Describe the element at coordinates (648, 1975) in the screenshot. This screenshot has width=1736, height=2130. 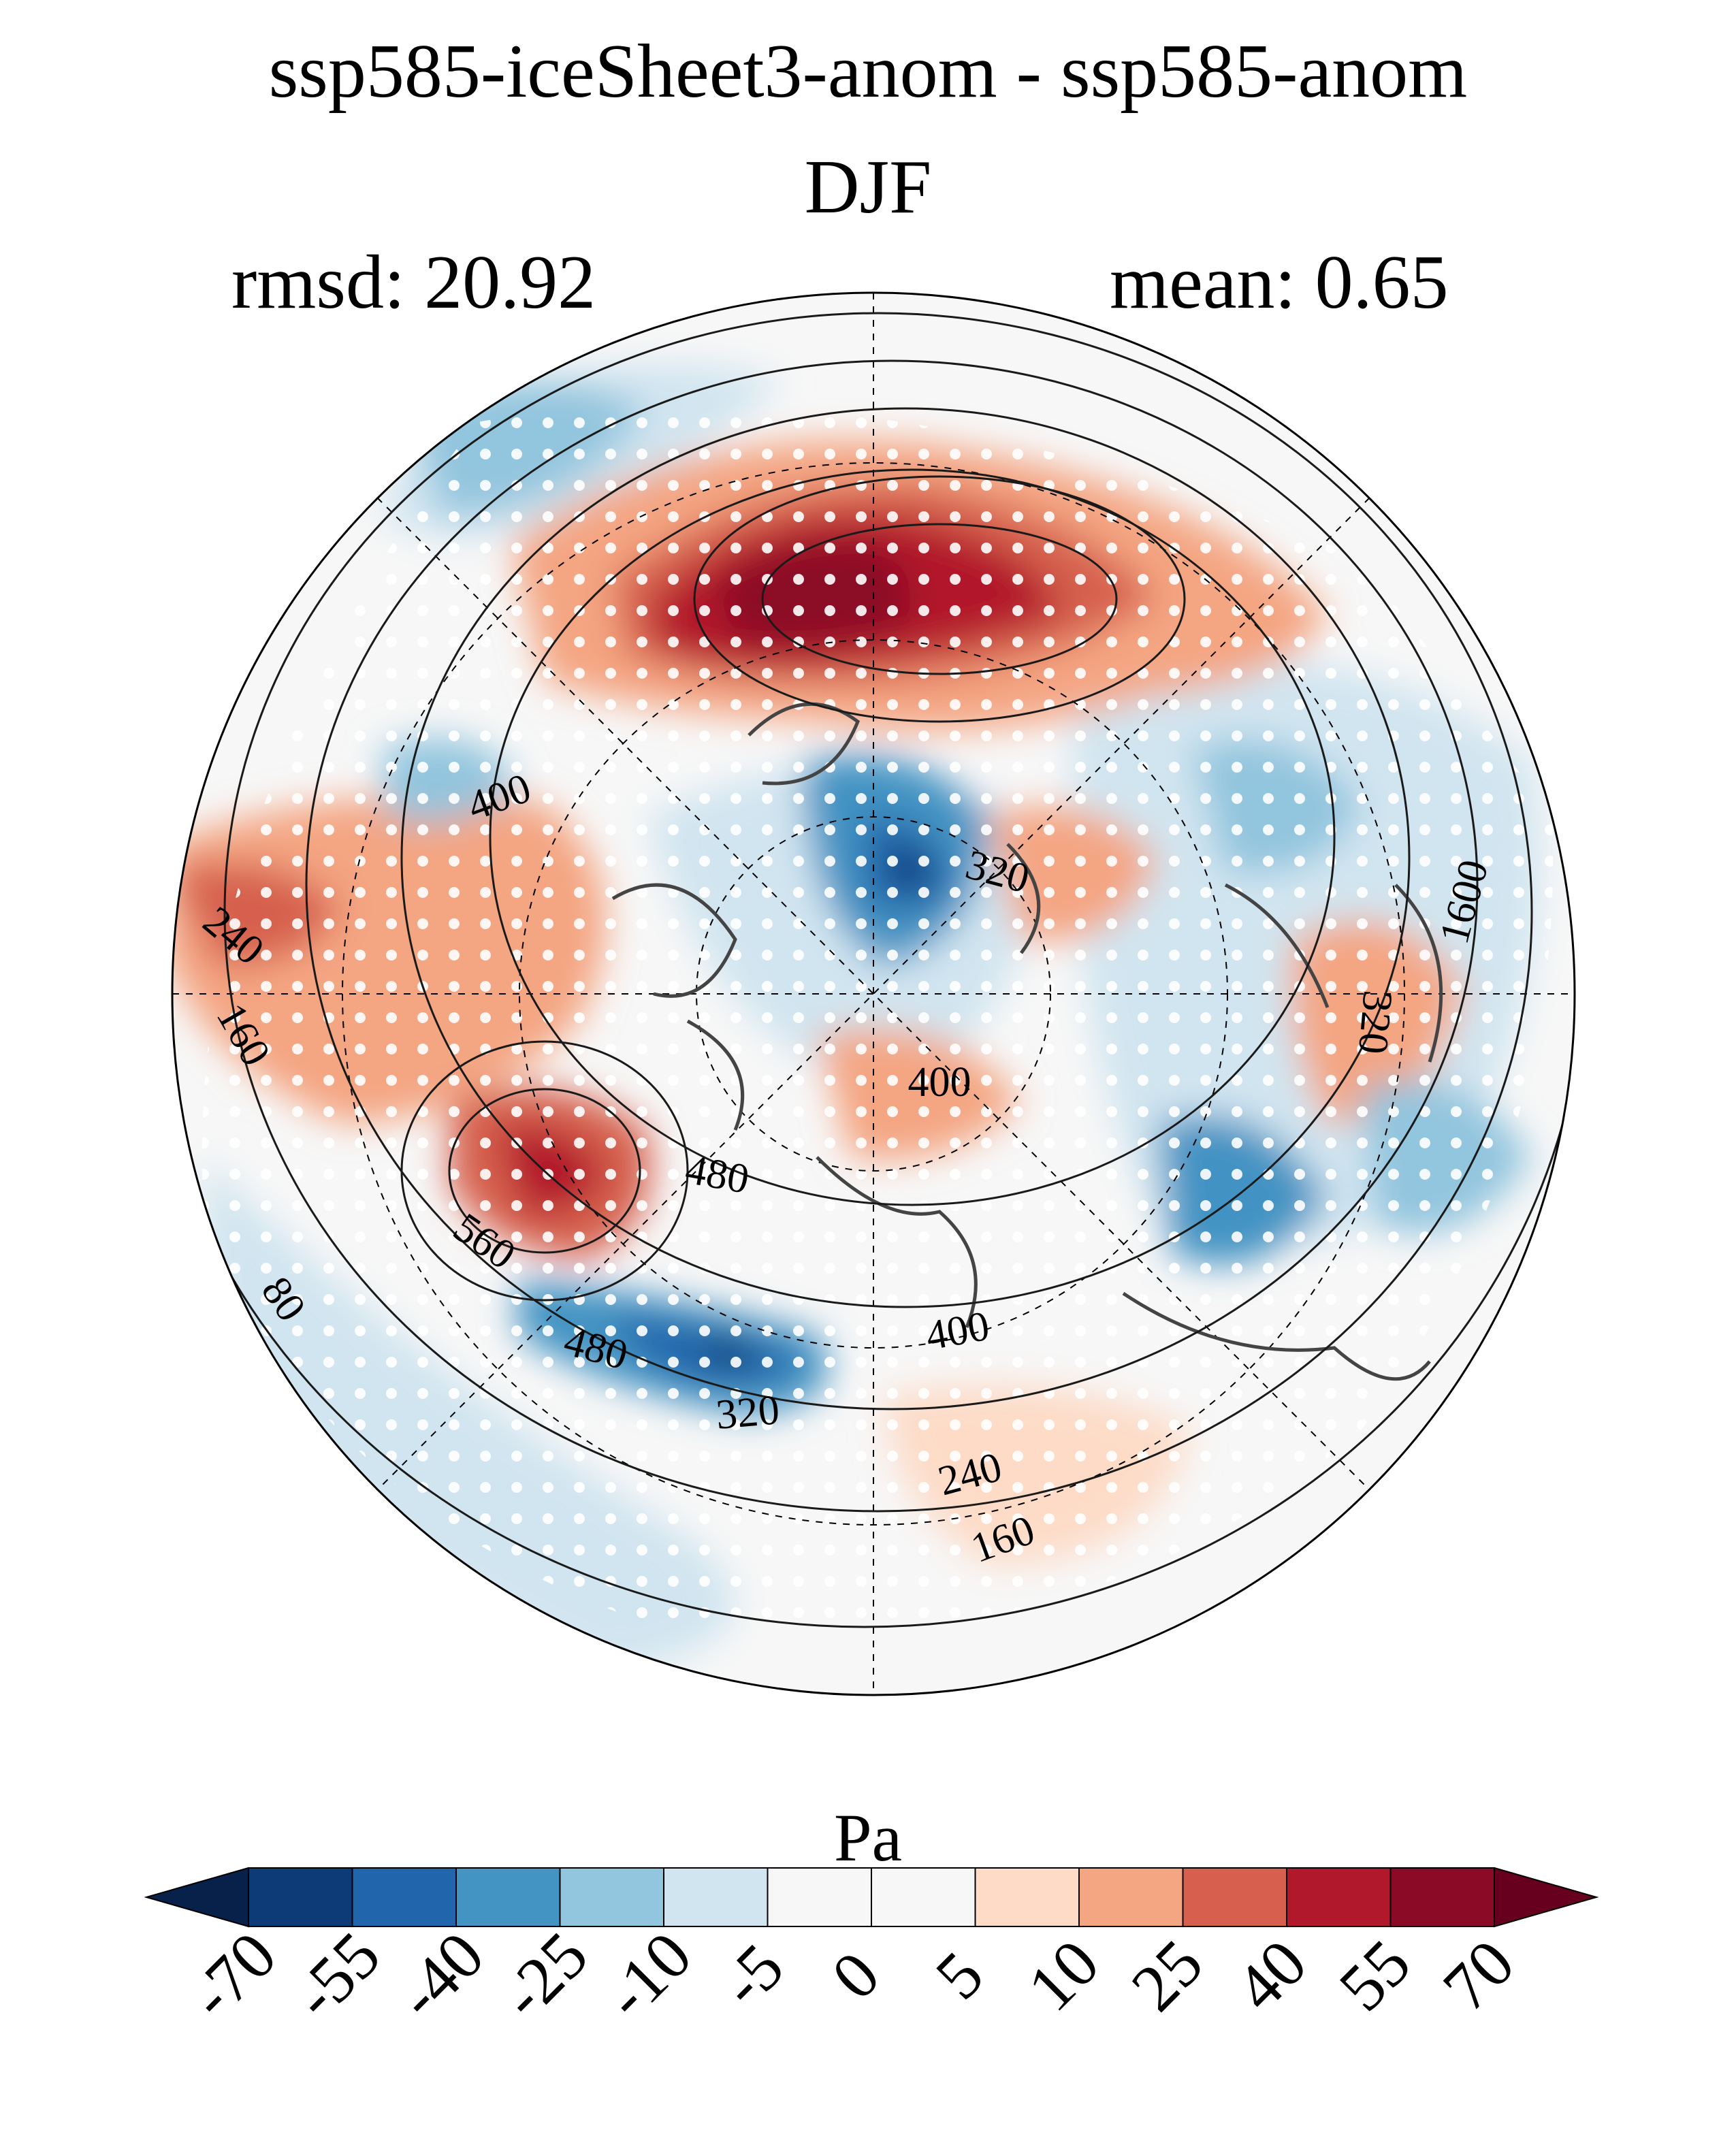
I see `colorbar-tick-label: -10` at that location.